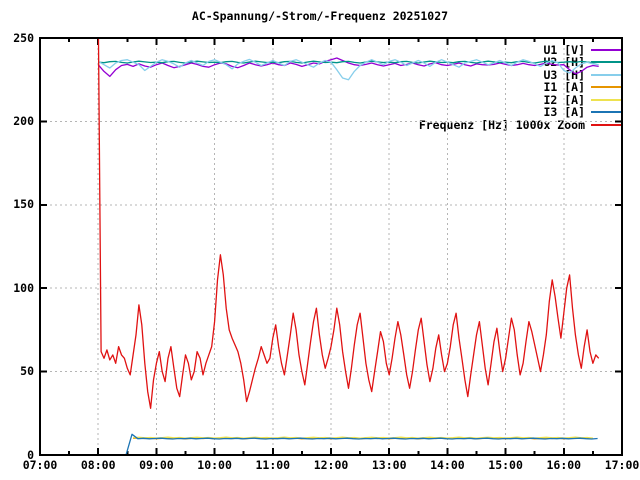 This screenshot has height=480, width=640. I want to click on legend-label-u1: U1 [V], so click(564, 49).